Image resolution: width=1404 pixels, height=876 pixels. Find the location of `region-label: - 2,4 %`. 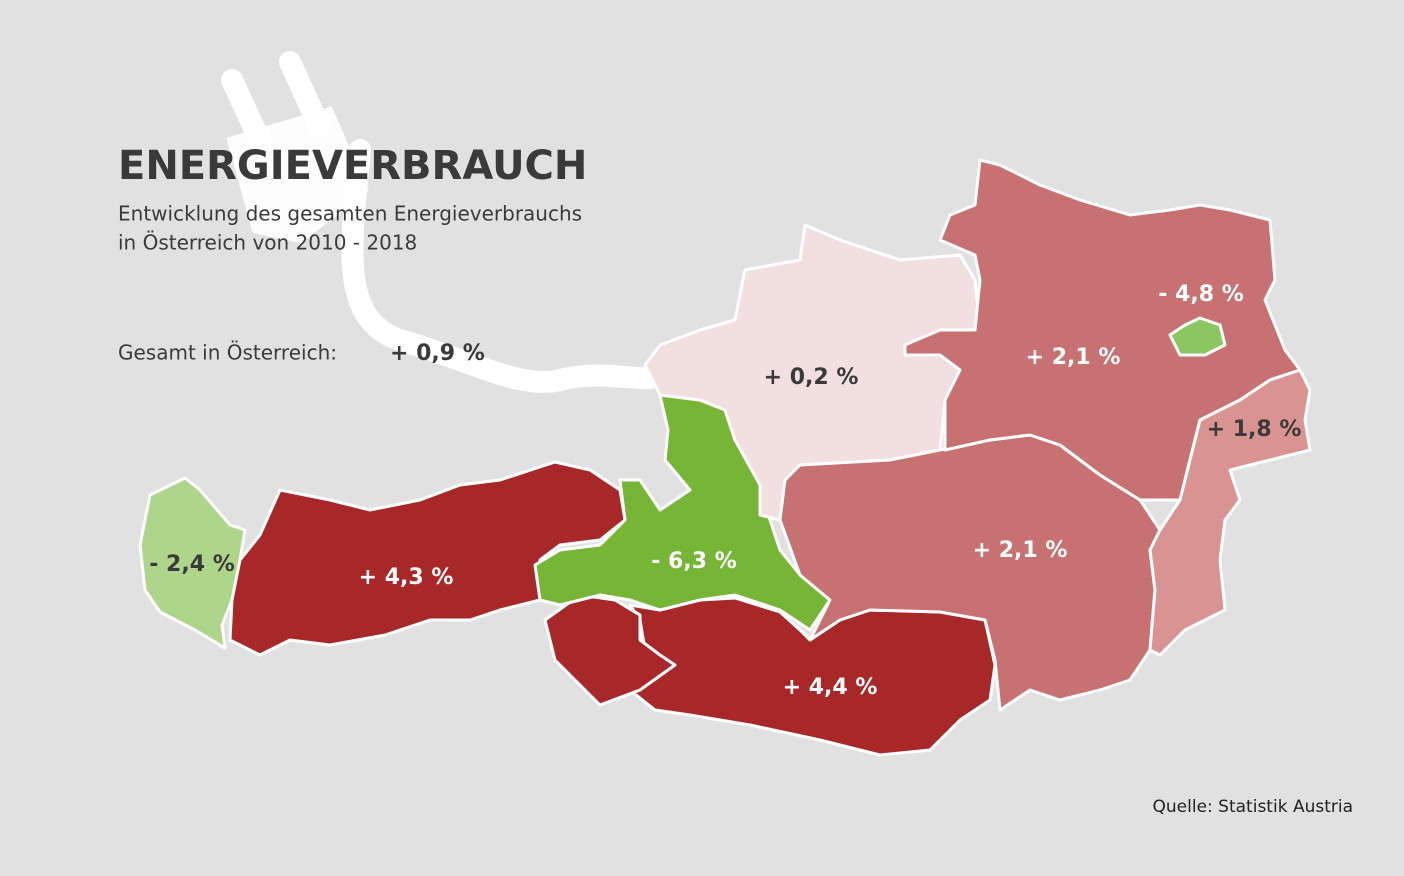

region-label: - 2,4 % is located at coordinates (191, 564).